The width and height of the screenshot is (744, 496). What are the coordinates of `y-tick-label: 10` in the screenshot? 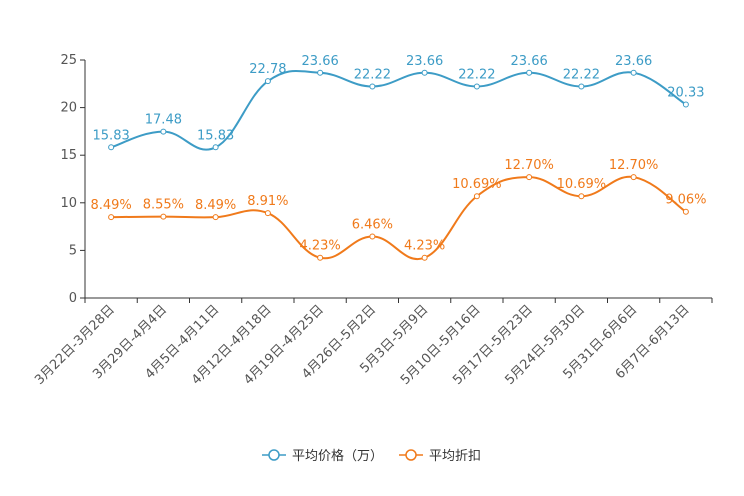 It's located at (68, 203).